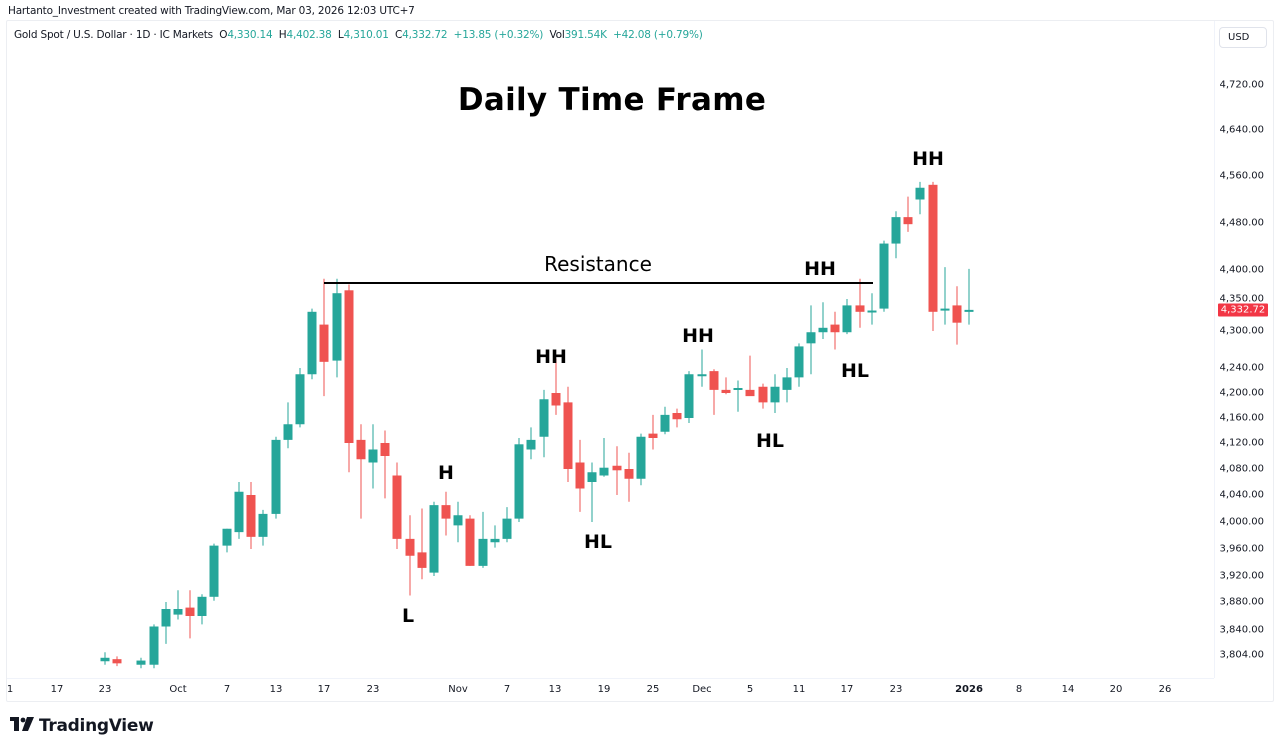  What do you see at coordinates (598, 264) in the screenshot?
I see `resistance-label: Resistance` at bounding box center [598, 264].